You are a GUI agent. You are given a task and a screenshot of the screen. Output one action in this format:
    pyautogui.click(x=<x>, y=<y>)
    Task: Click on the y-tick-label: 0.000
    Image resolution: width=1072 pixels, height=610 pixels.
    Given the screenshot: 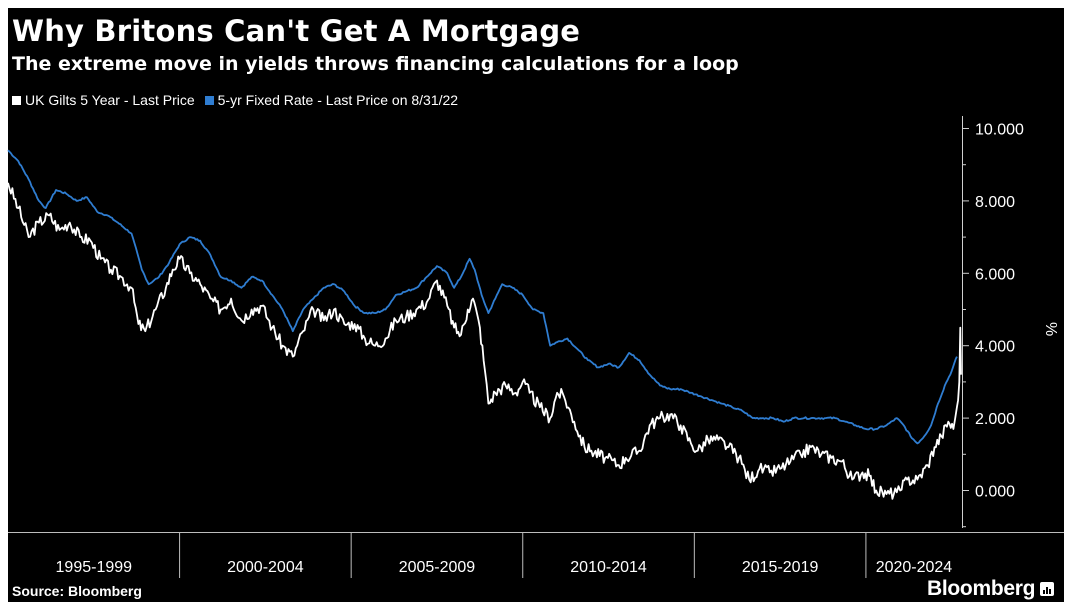 What is the action you would take?
    pyautogui.click(x=995, y=492)
    